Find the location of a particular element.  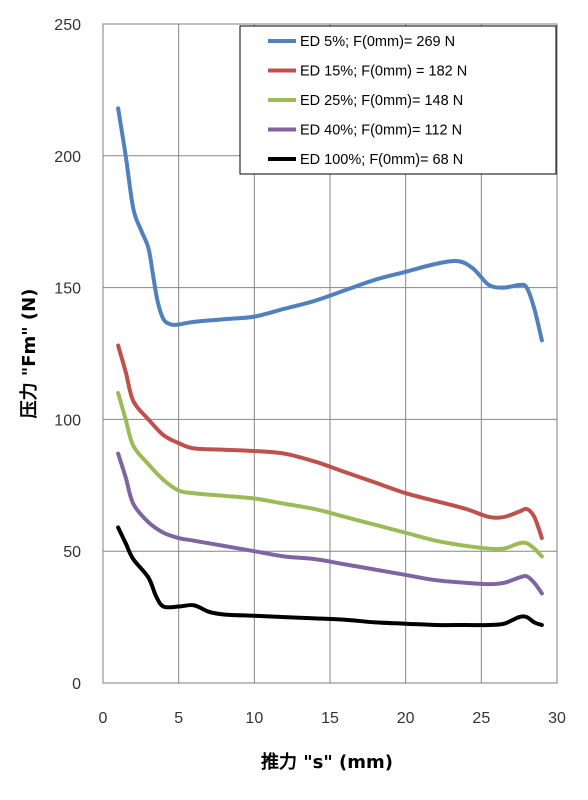

x-tick-label: 15 is located at coordinates (330, 718).